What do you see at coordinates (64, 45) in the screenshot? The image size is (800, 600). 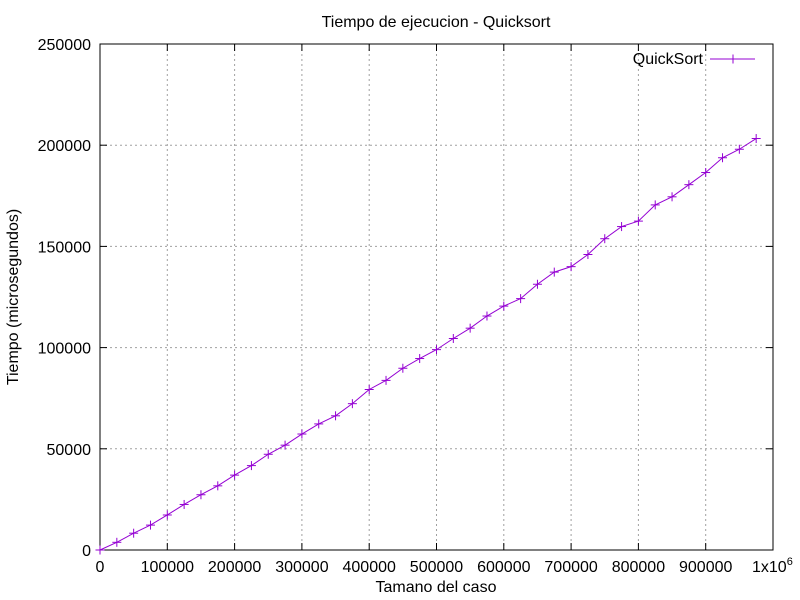 I see `y-tick-label: 250000` at bounding box center [64, 45].